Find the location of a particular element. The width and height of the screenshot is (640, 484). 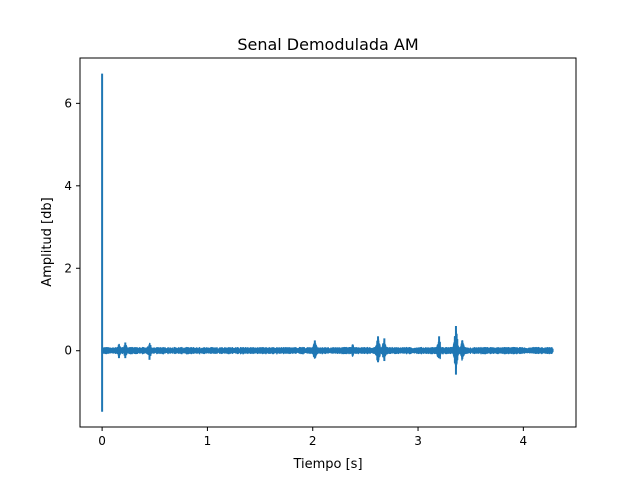

x-tick-label: 3 is located at coordinates (418, 441).